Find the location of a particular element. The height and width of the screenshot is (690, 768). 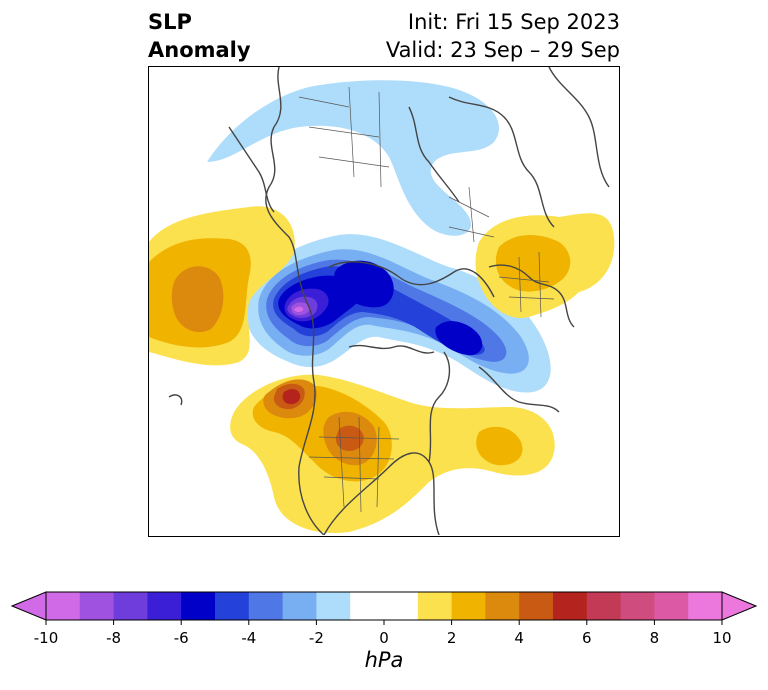

colorbar-segments is located at coordinates (384, 606).